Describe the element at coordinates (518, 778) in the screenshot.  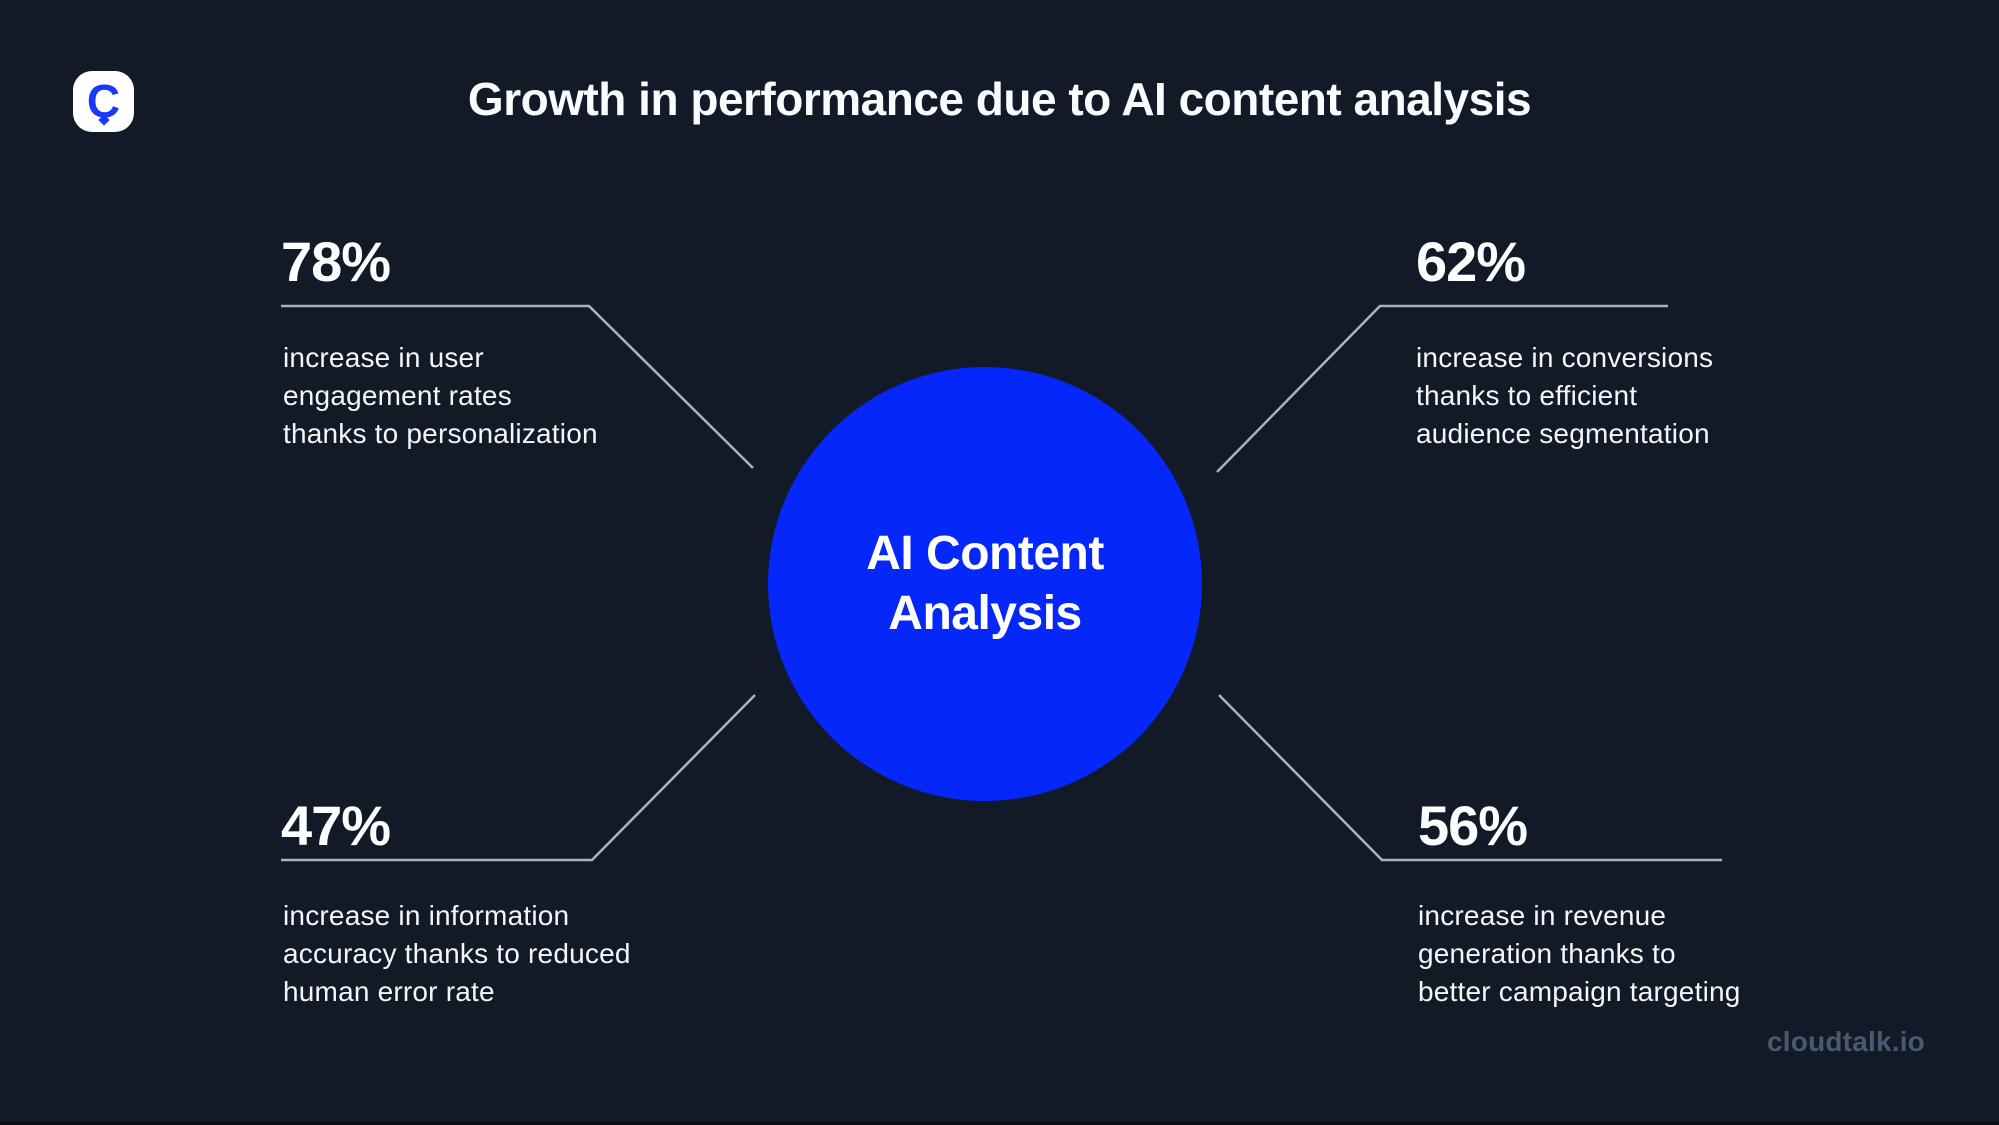
I see `connector-bottom-left` at that location.